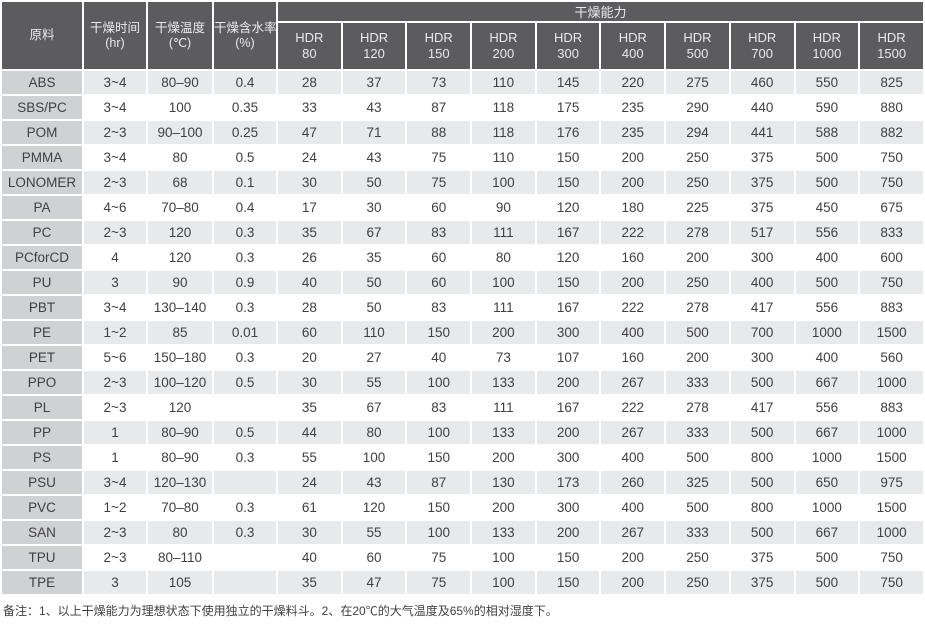  What do you see at coordinates (180, 207) in the screenshot?
I see `dry-temp-cell: 70–80` at bounding box center [180, 207].